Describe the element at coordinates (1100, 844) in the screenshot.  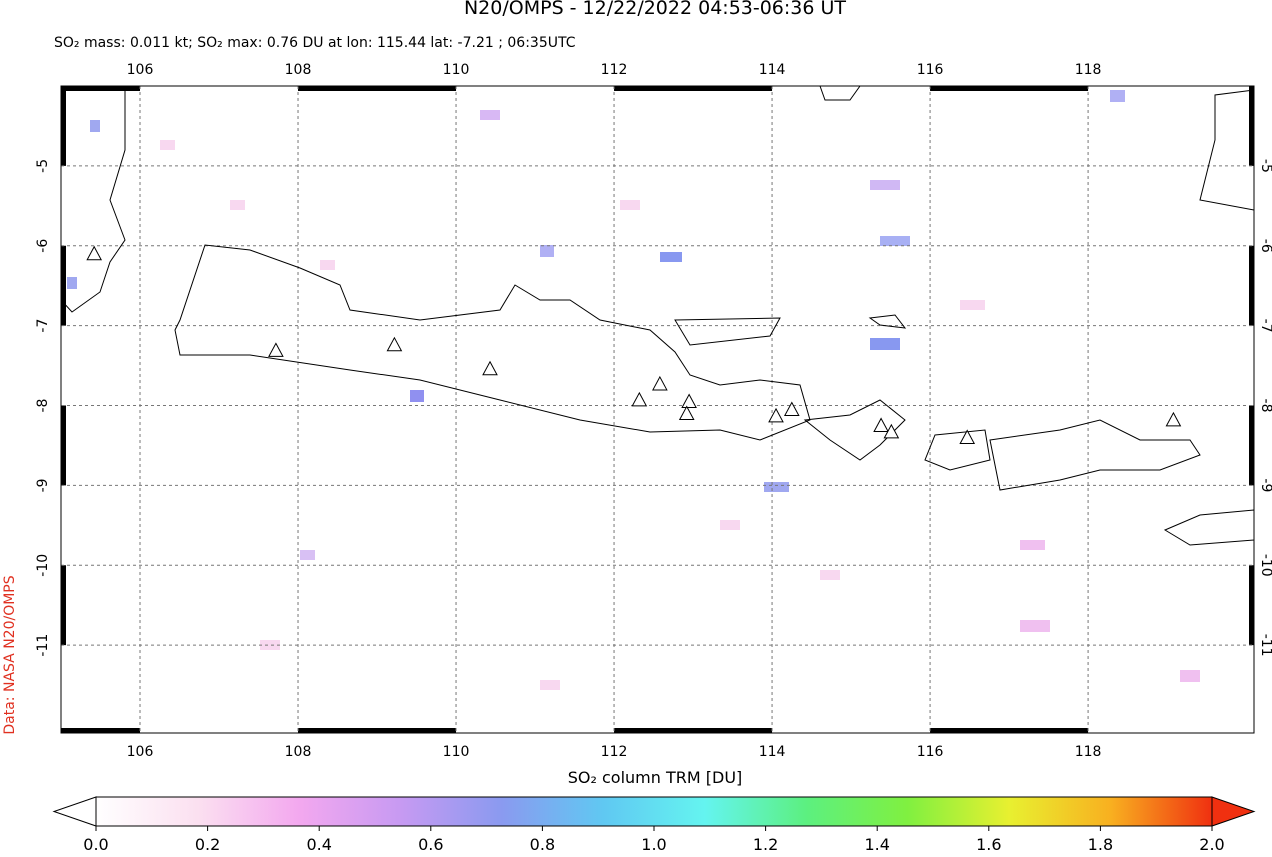
I see `colorbar-tick-label: 1.8` at that location.